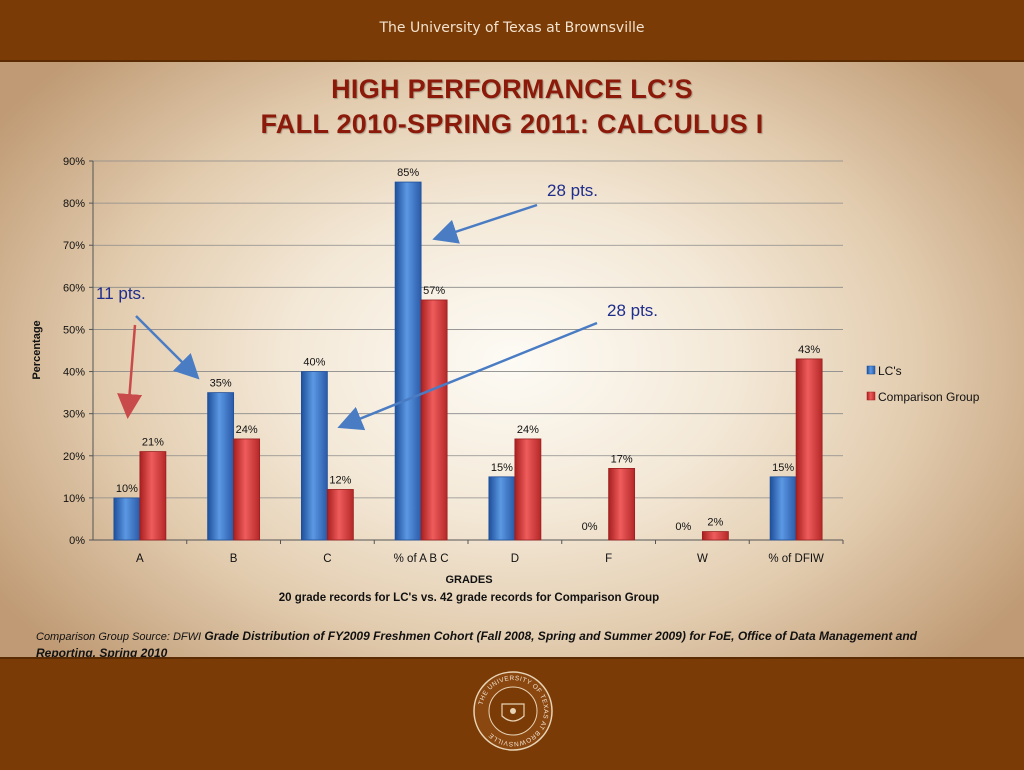 This screenshot has height=770, width=1024. What do you see at coordinates (490, 552) in the screenshot?
I see `x-axis-ticks: A B C % of A B C D F W % of DFIW` at bounding box center [490, 552].